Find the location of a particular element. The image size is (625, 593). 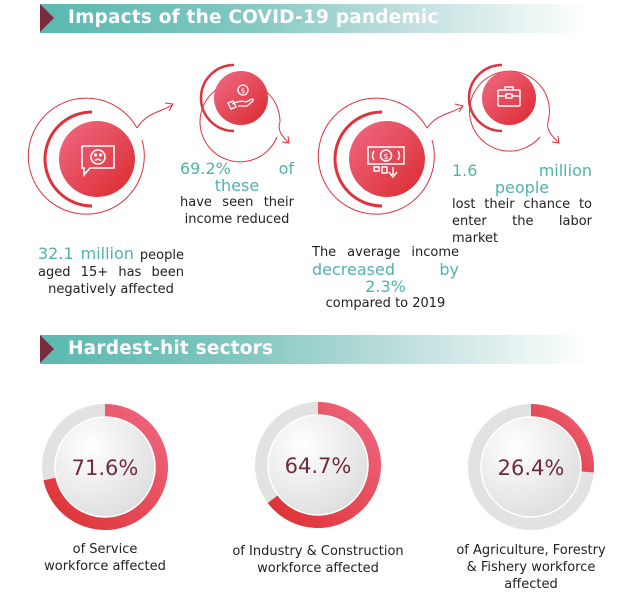

donut-value-label: 64.7% is located at coordinates (318, 466).